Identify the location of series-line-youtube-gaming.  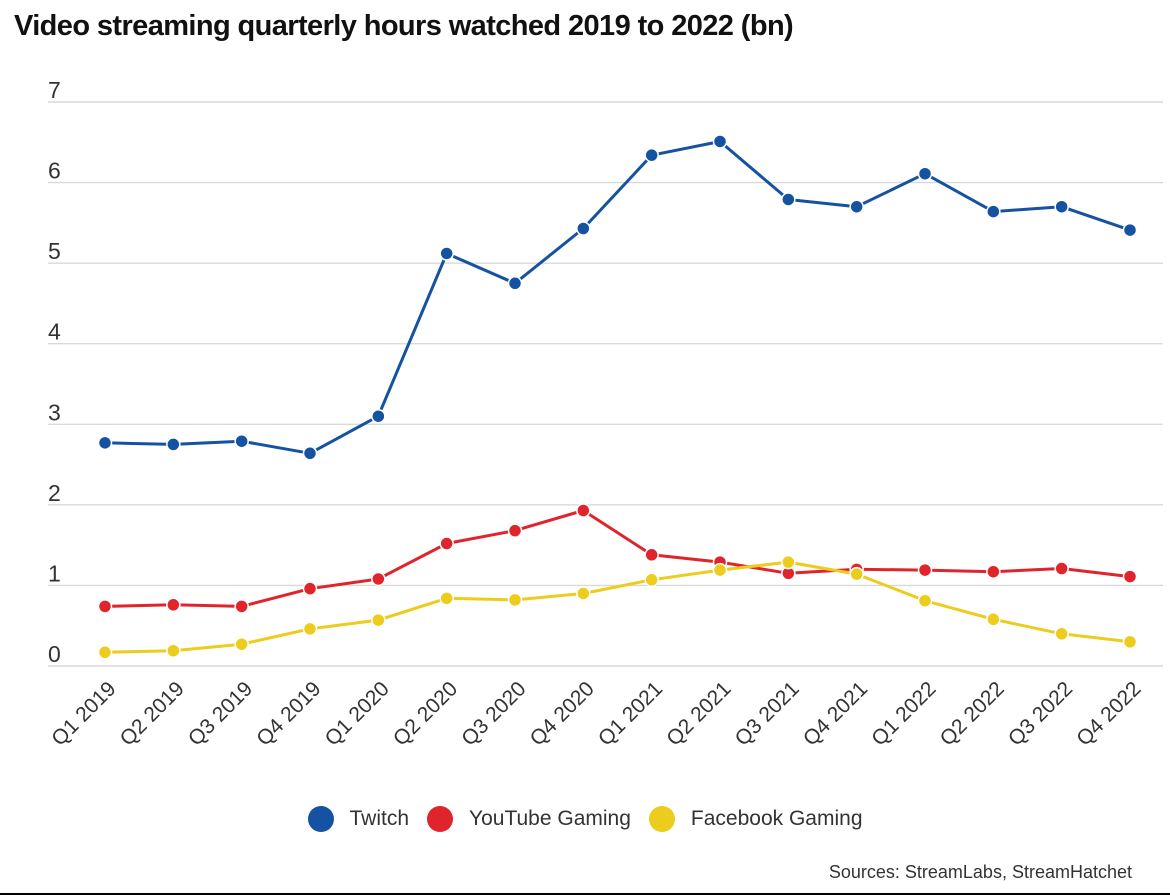
(617, 558).